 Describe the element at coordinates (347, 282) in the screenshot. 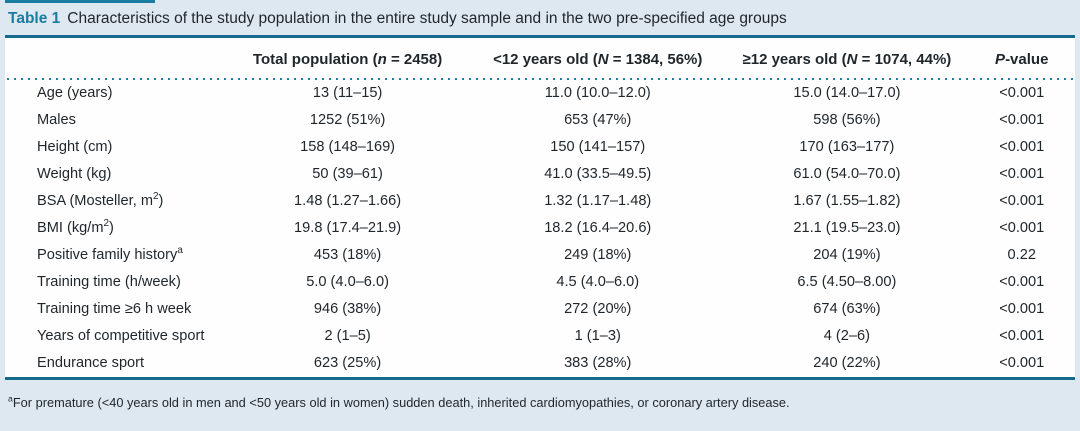

I see `total-population-cell: 5.0 (4.0–6.0)` at that location.